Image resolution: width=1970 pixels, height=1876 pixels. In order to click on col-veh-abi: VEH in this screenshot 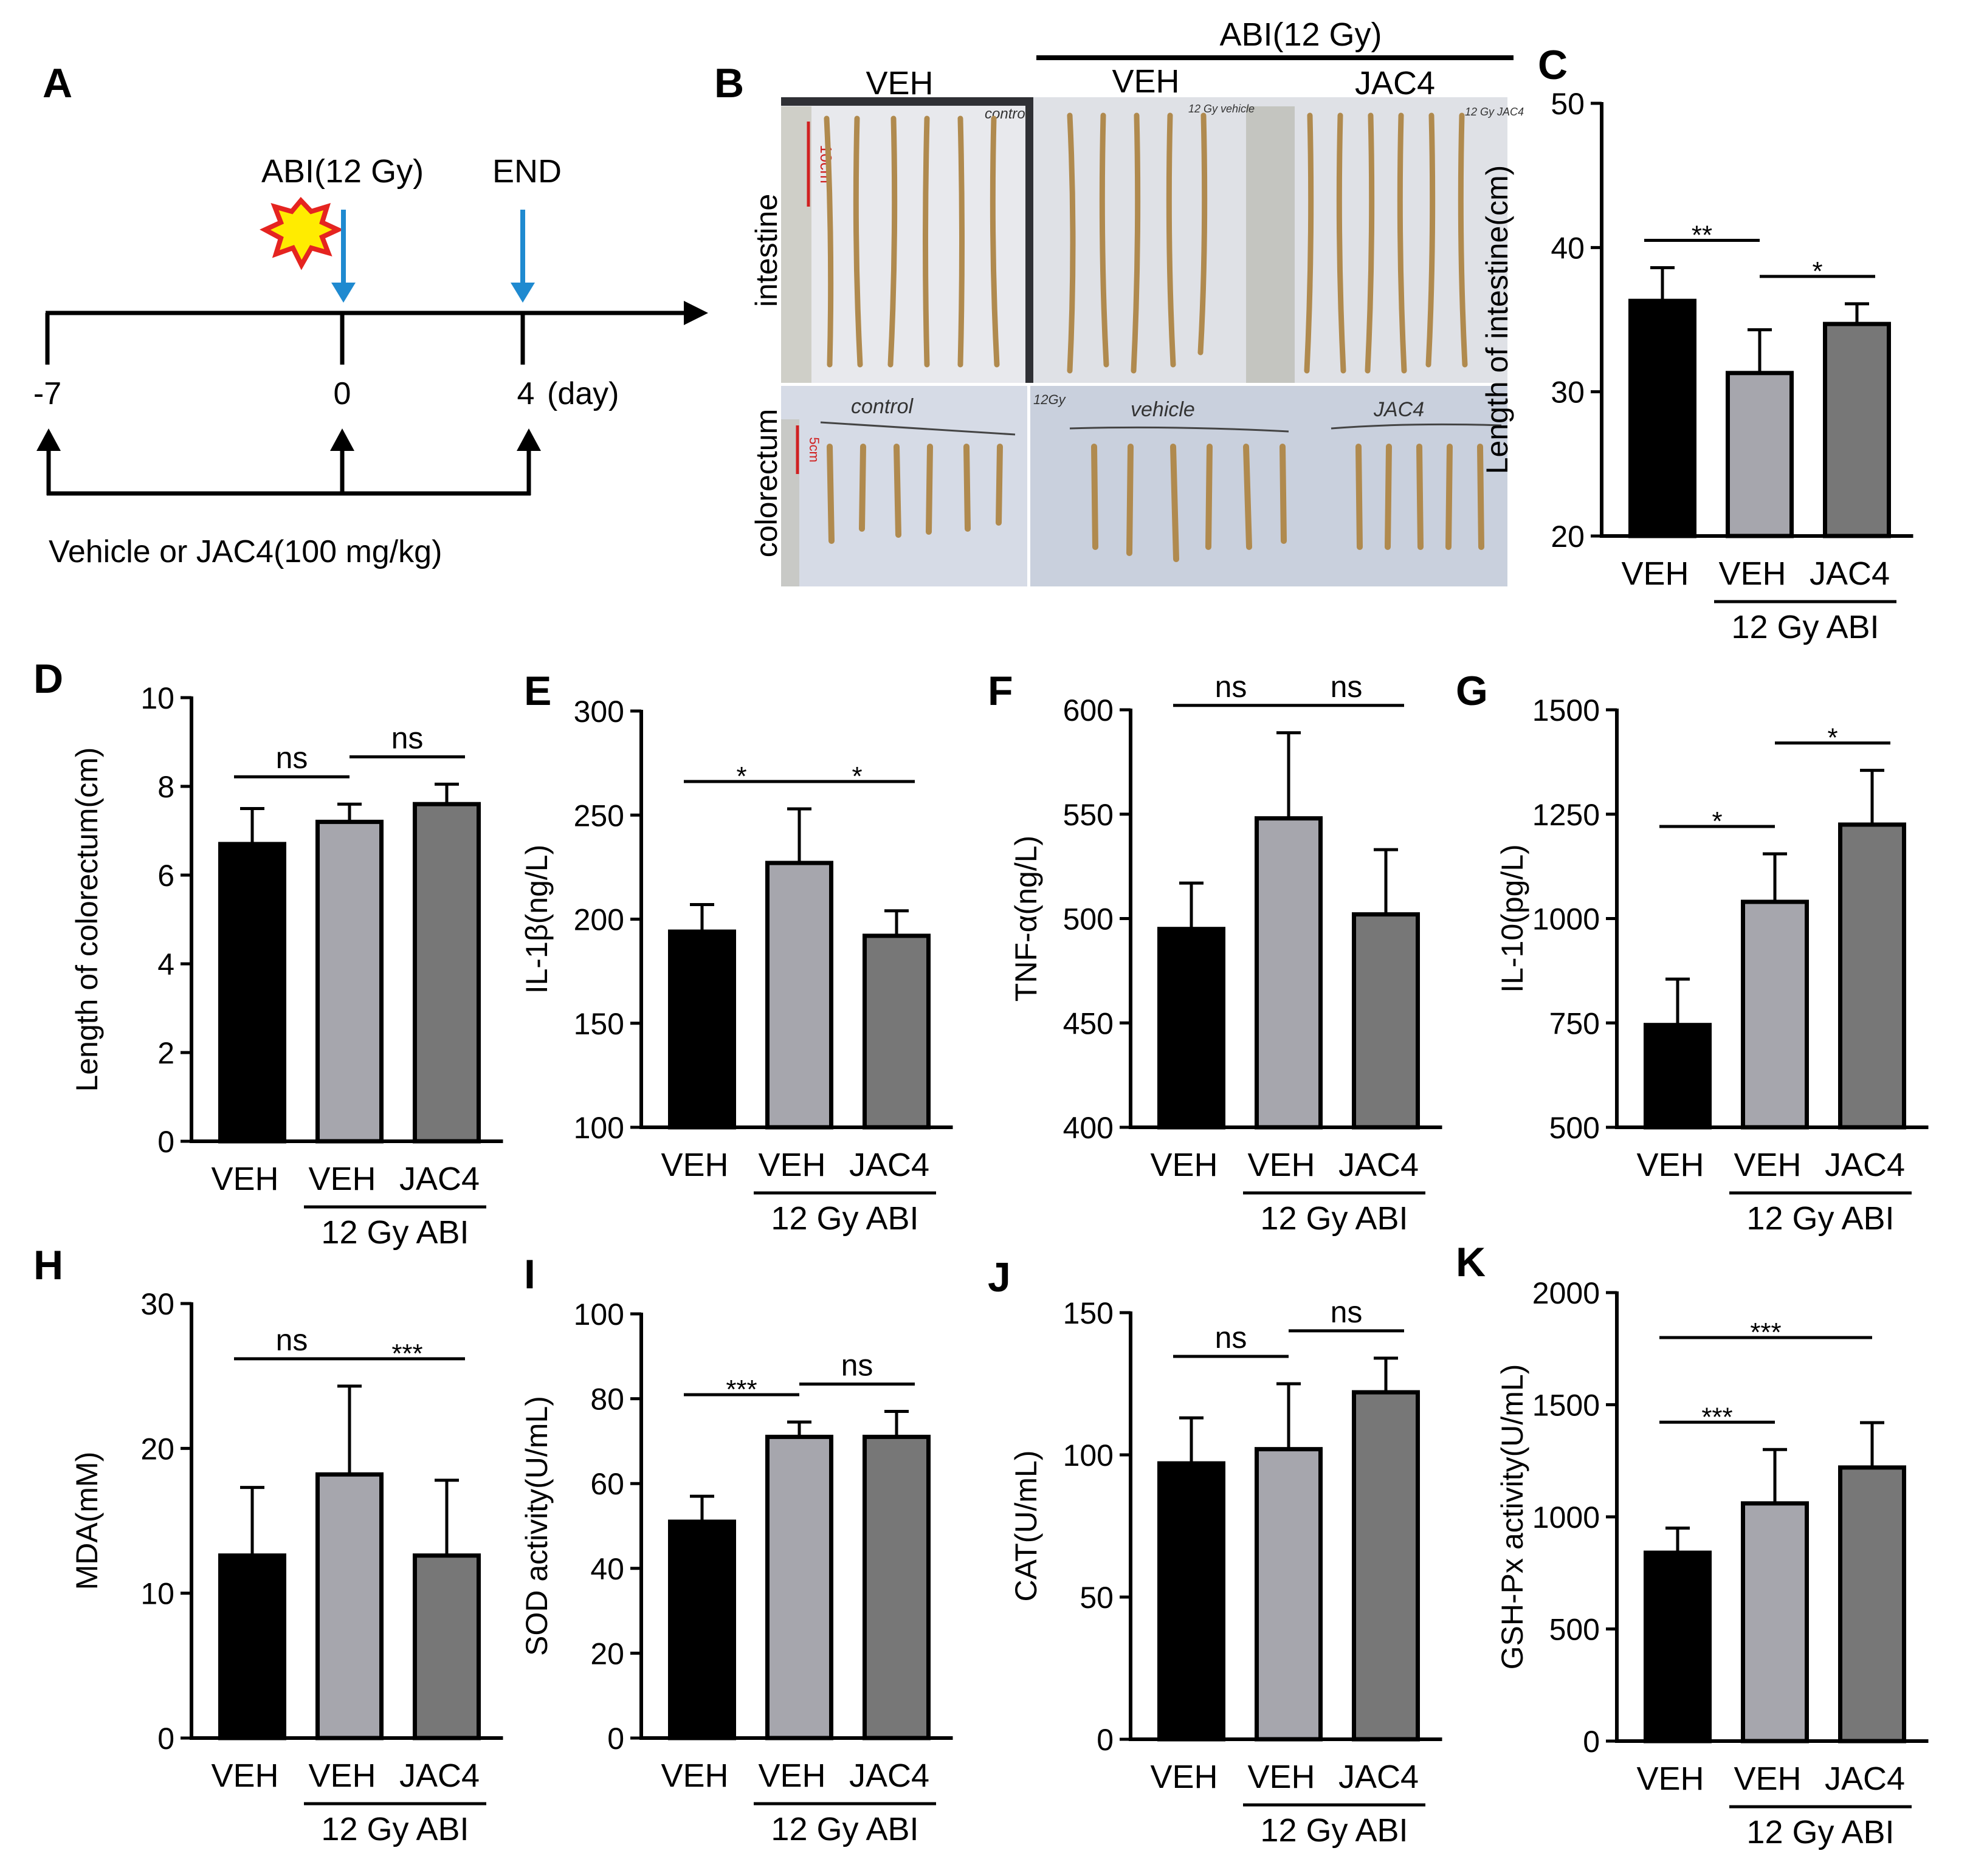, I will do `click(1145, 81)`.